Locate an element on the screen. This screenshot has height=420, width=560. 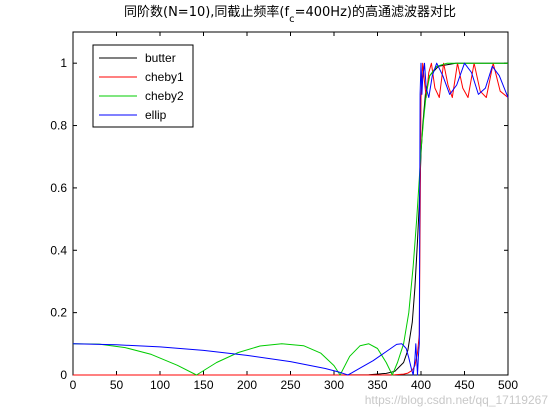
legend-label-cheby2: cheby2 is located at coordinates (164, 96).